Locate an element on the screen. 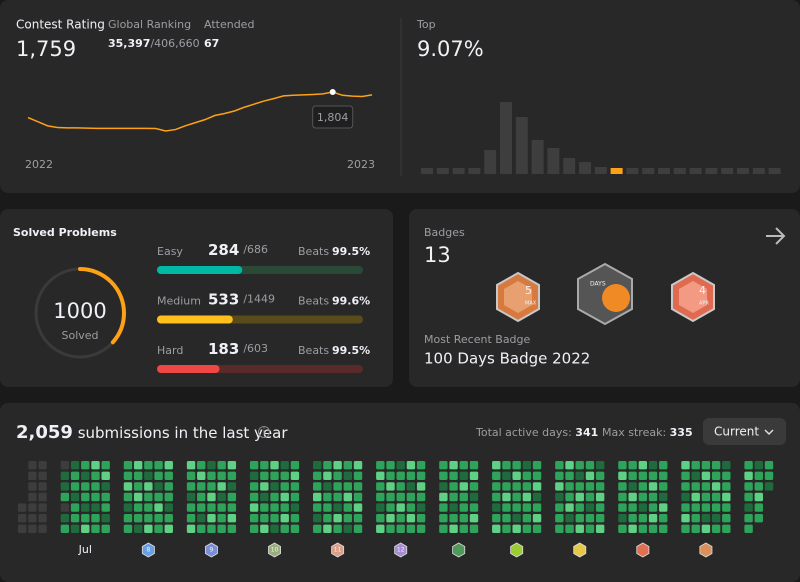 This screenshot has height=582, width=800. dropdown: Current is located at coordinates (744, 431).